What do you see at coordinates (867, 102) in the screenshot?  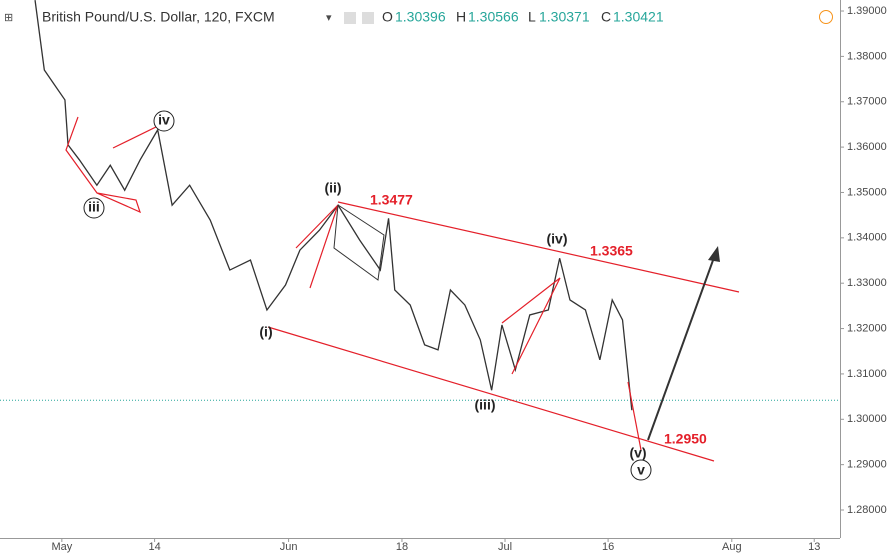 I see `y-tick-label: 1.37000` at bounding box center [867, 102].